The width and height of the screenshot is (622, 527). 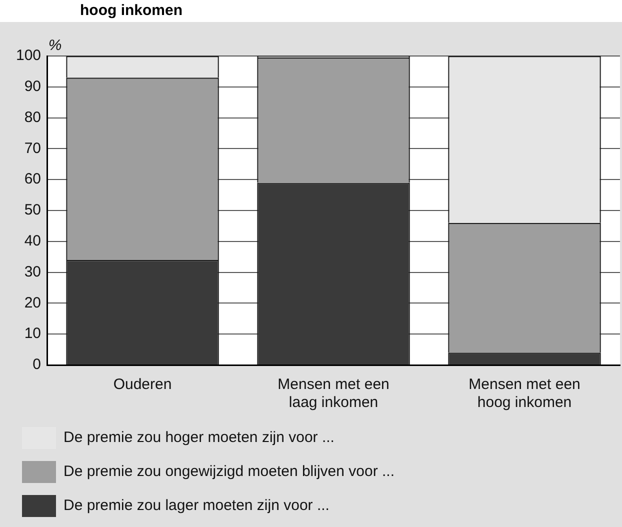 I want to click on y-tick-label: 70, so click(x=33, y=148).